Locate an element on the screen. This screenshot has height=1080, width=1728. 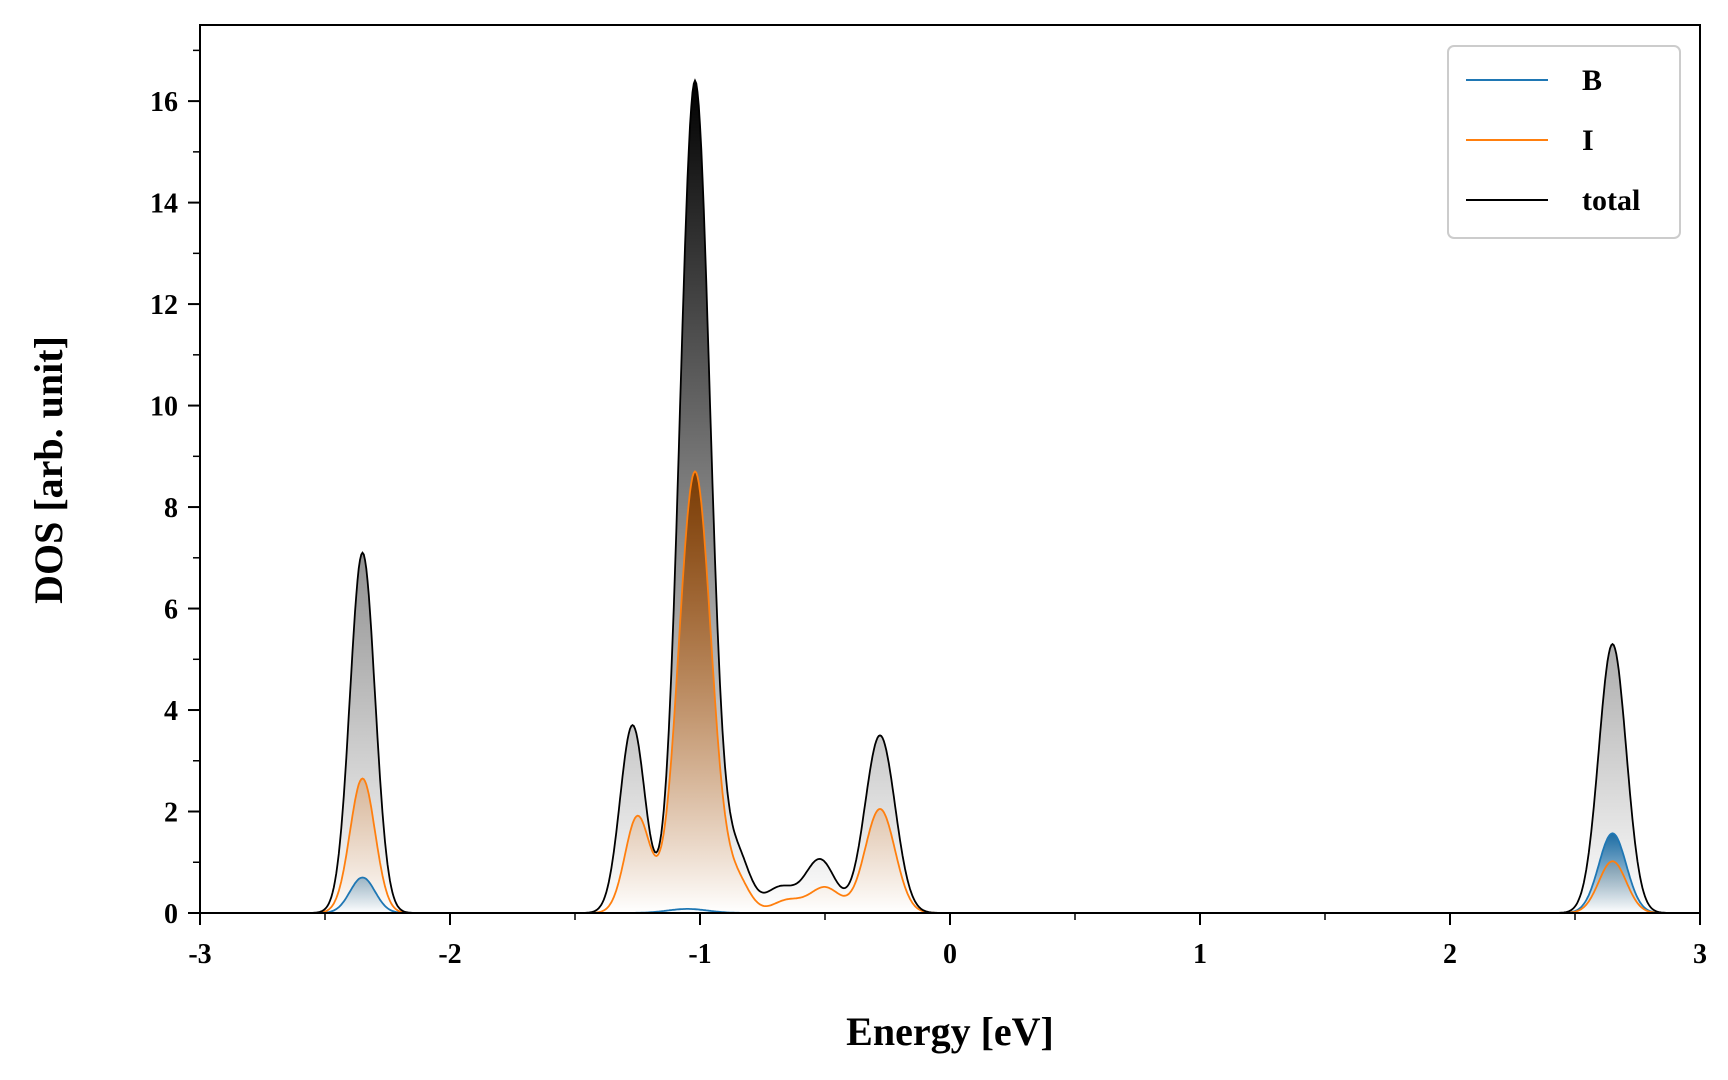
y-tick-label: 6 is located at coordinates (171, 610).